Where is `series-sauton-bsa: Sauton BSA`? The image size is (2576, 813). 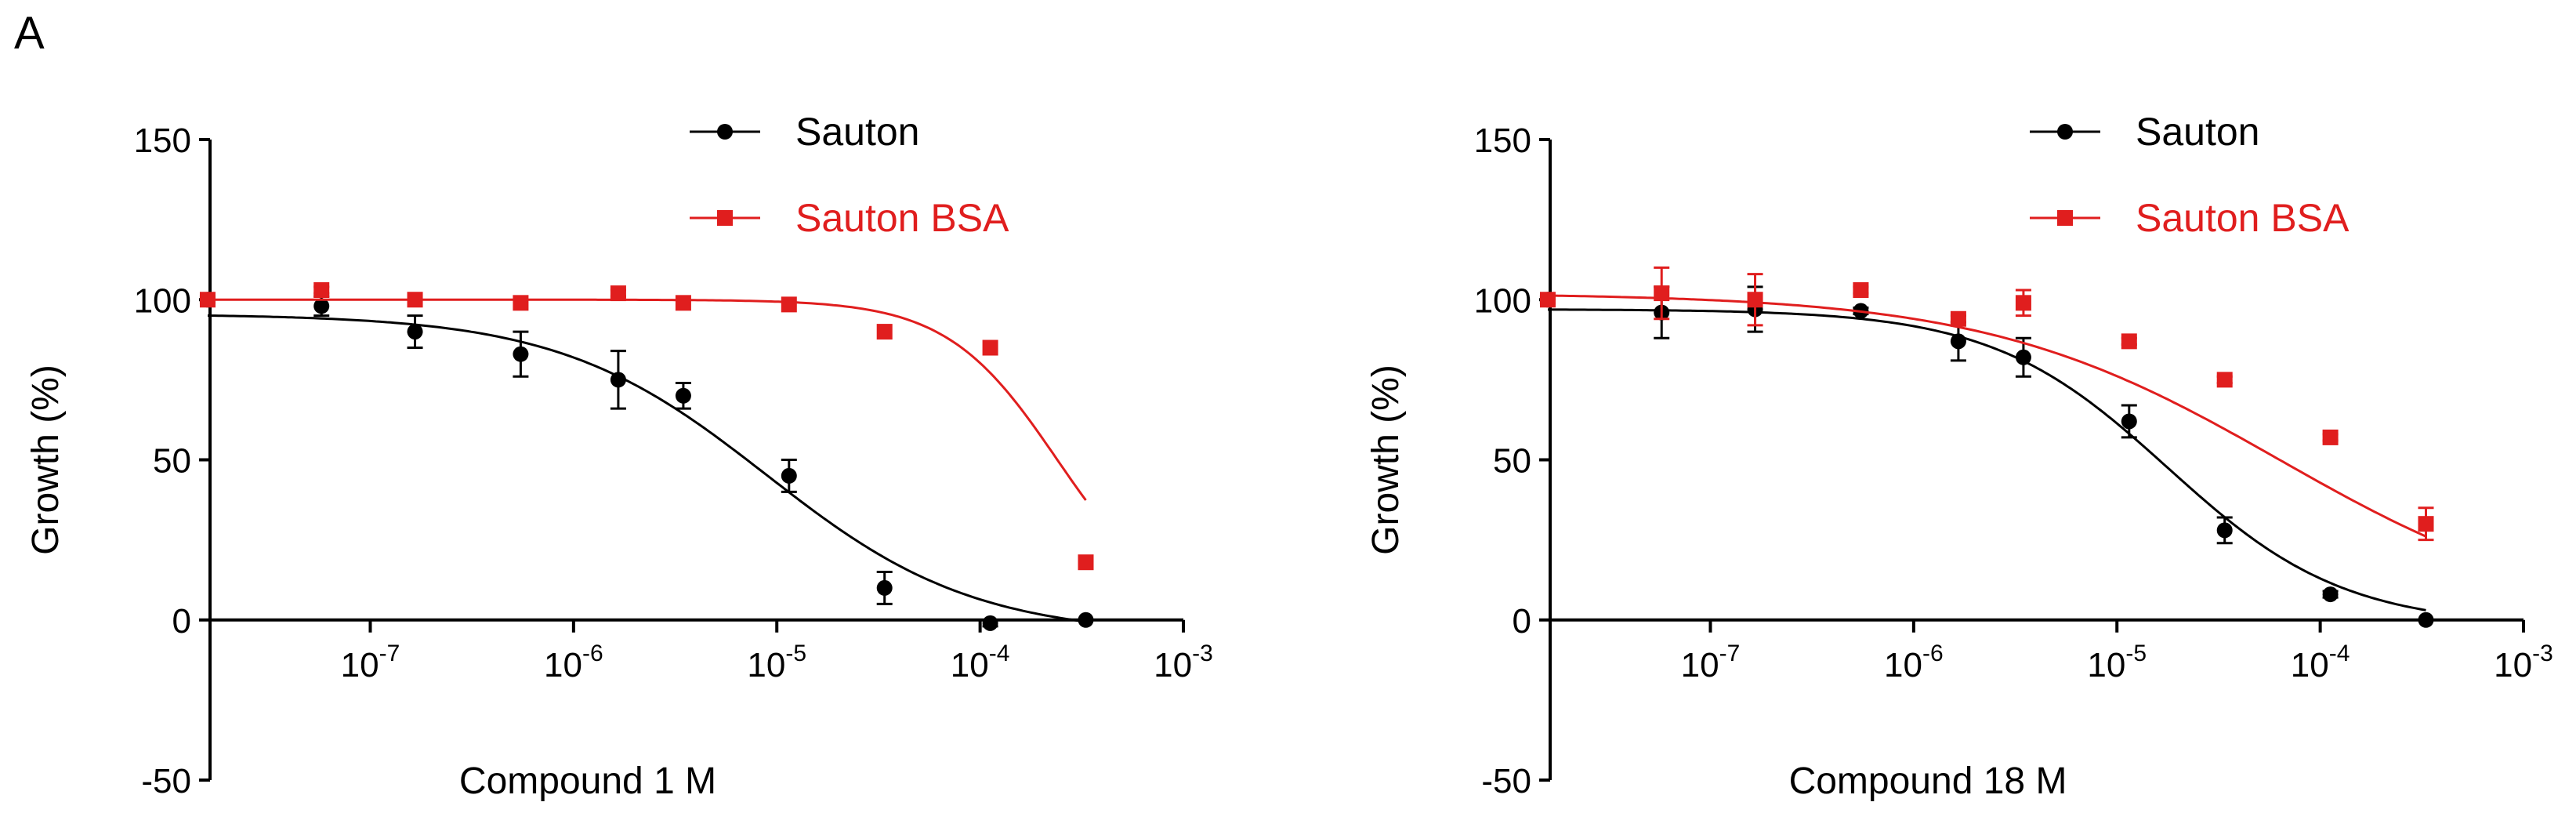 series-sauton-bsa: Sauton BSA is located at coordinates (1986, 369).